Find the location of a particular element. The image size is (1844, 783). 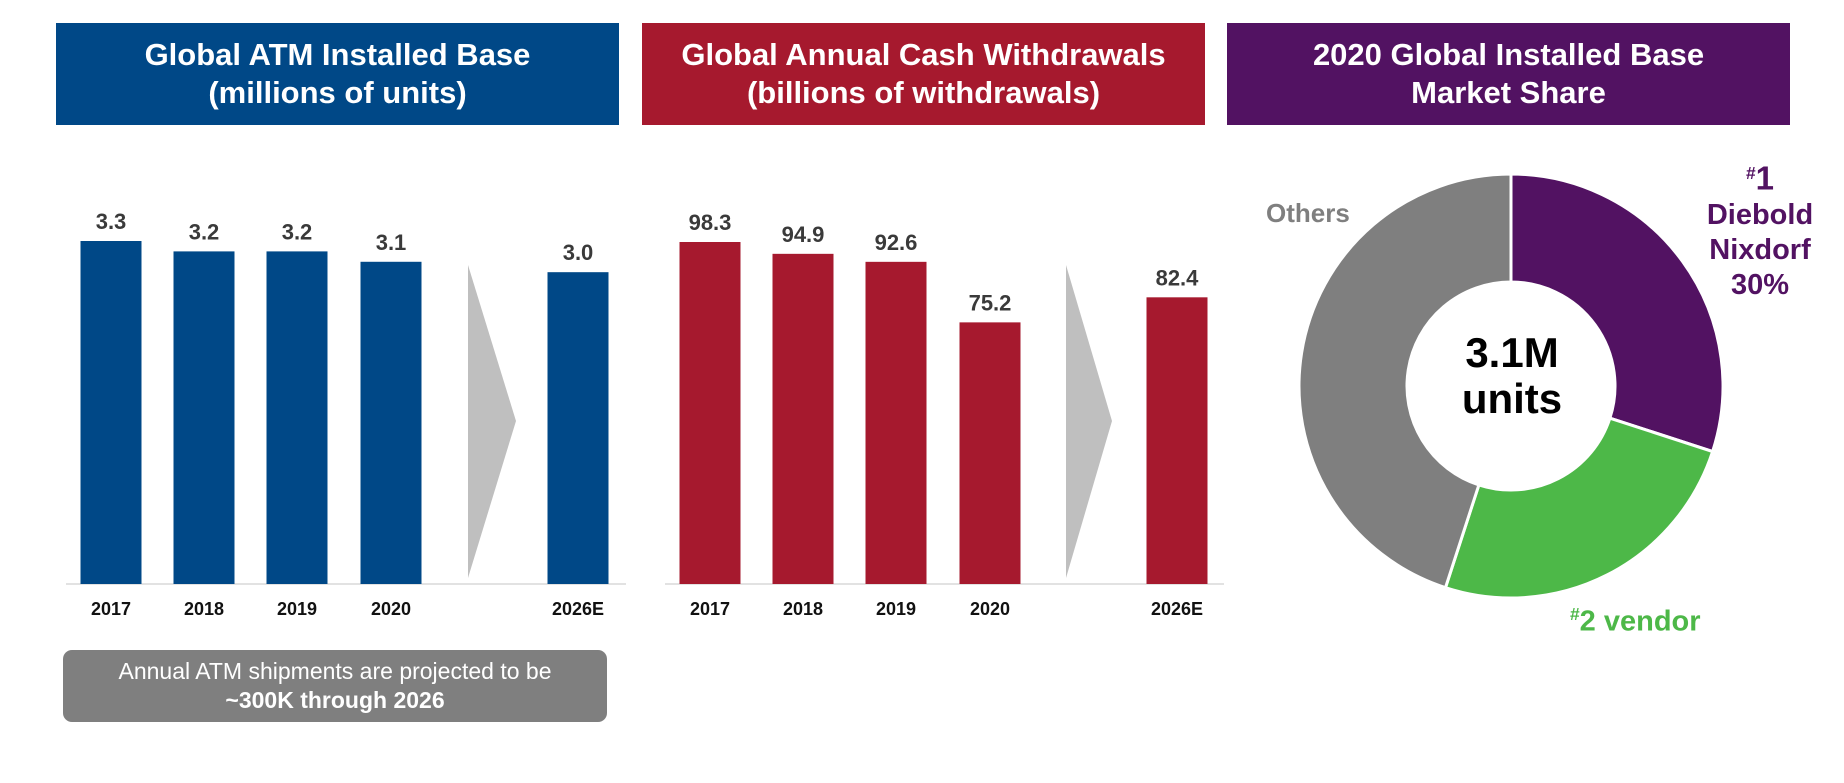

center-unit: units is located at coordinates (1512, 398).